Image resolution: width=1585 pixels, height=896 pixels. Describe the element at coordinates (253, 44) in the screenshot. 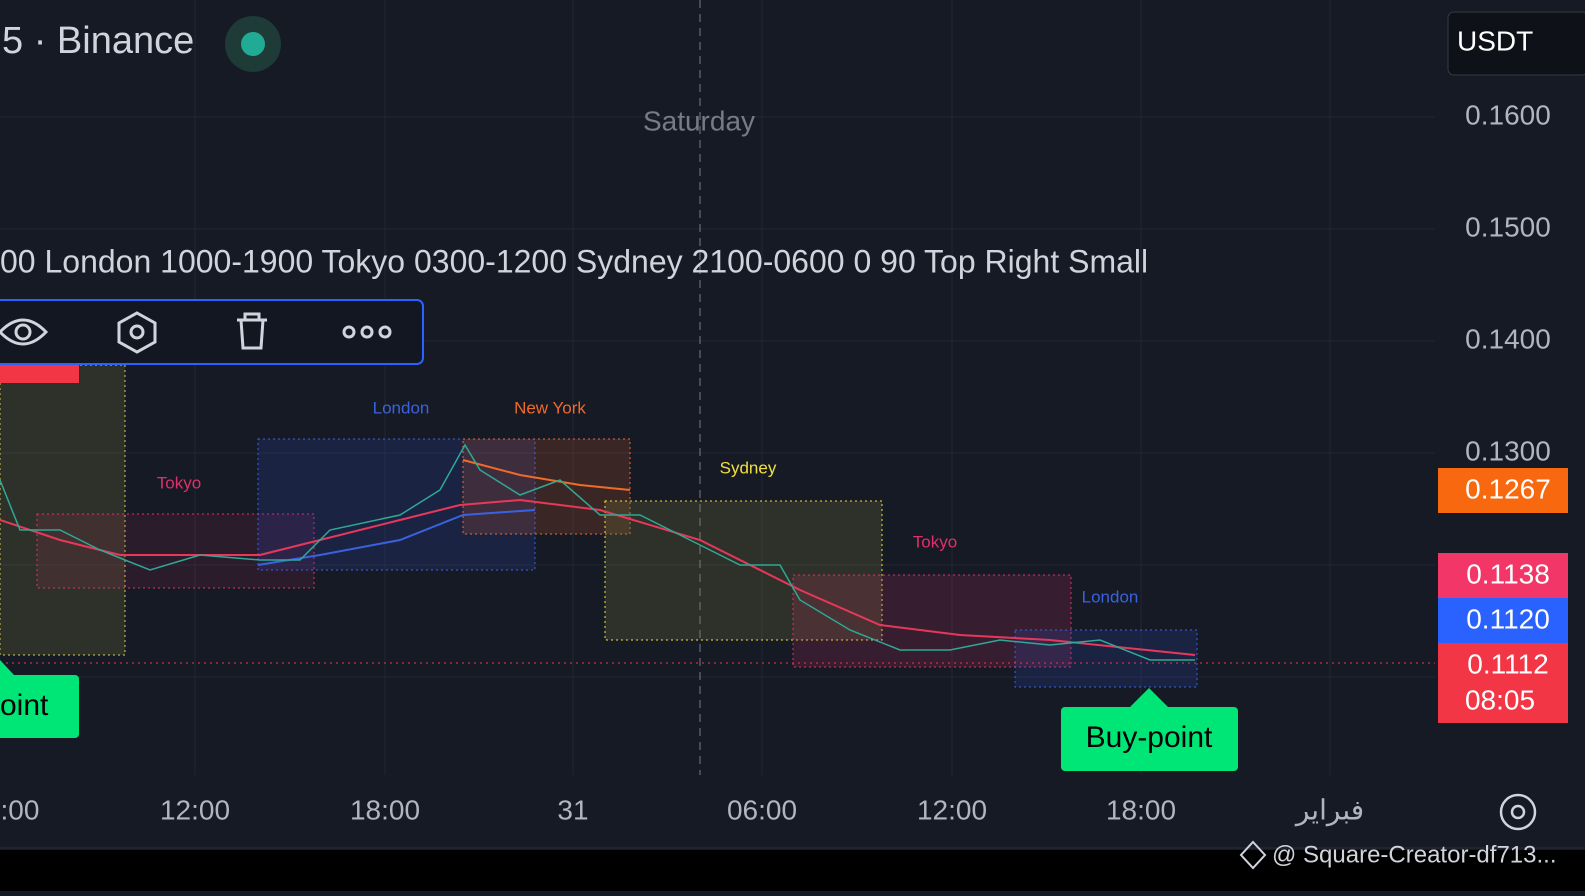

I see `status-dot` at that location.